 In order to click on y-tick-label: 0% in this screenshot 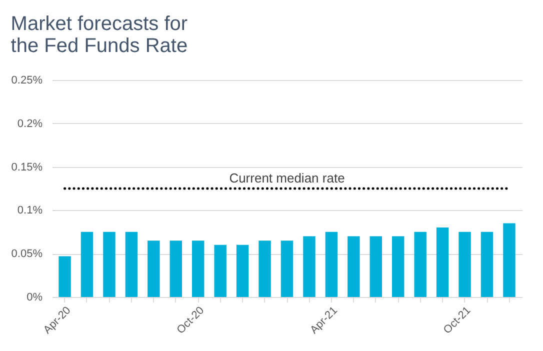, I will do `click(34, 298)`.